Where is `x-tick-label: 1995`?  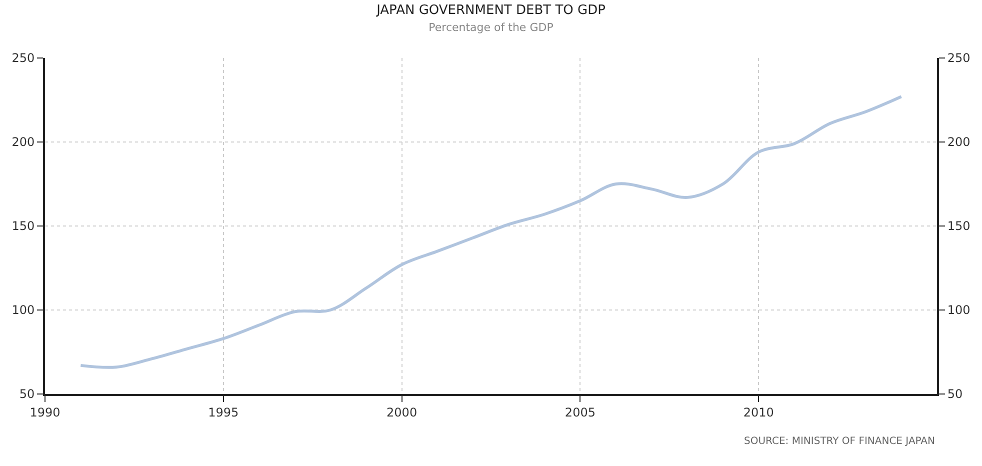 x-tick-label: 1995 is located at coordinates (223, 412).